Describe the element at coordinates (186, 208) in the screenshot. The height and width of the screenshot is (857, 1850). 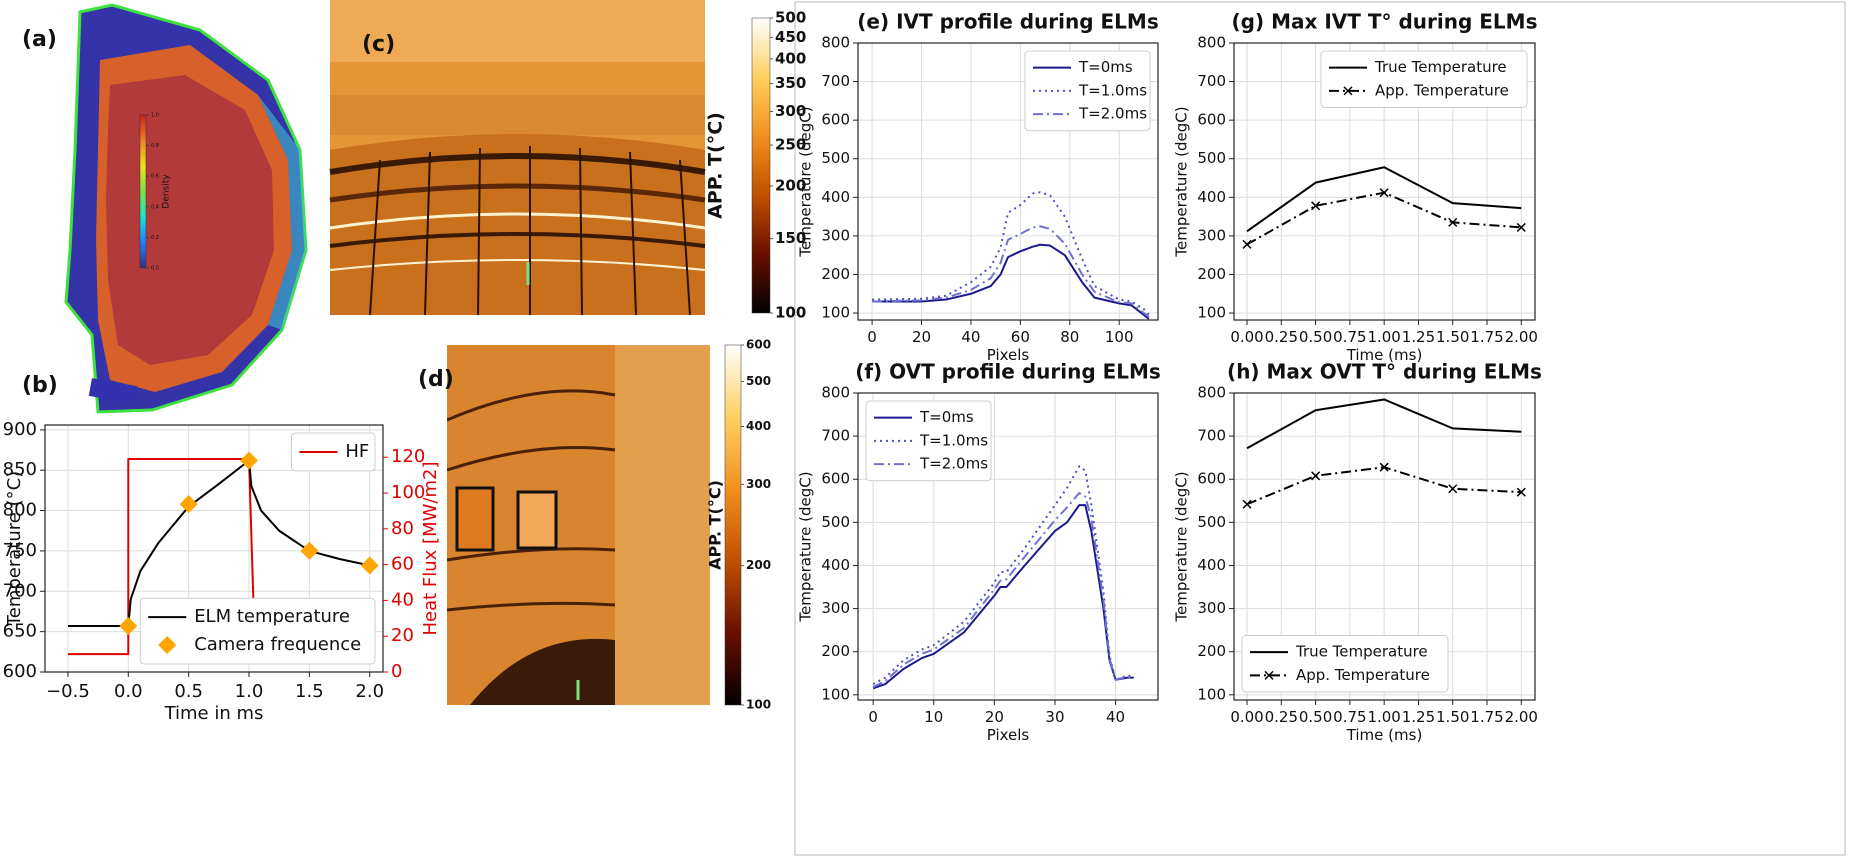
I see `plasma-image` at that location.